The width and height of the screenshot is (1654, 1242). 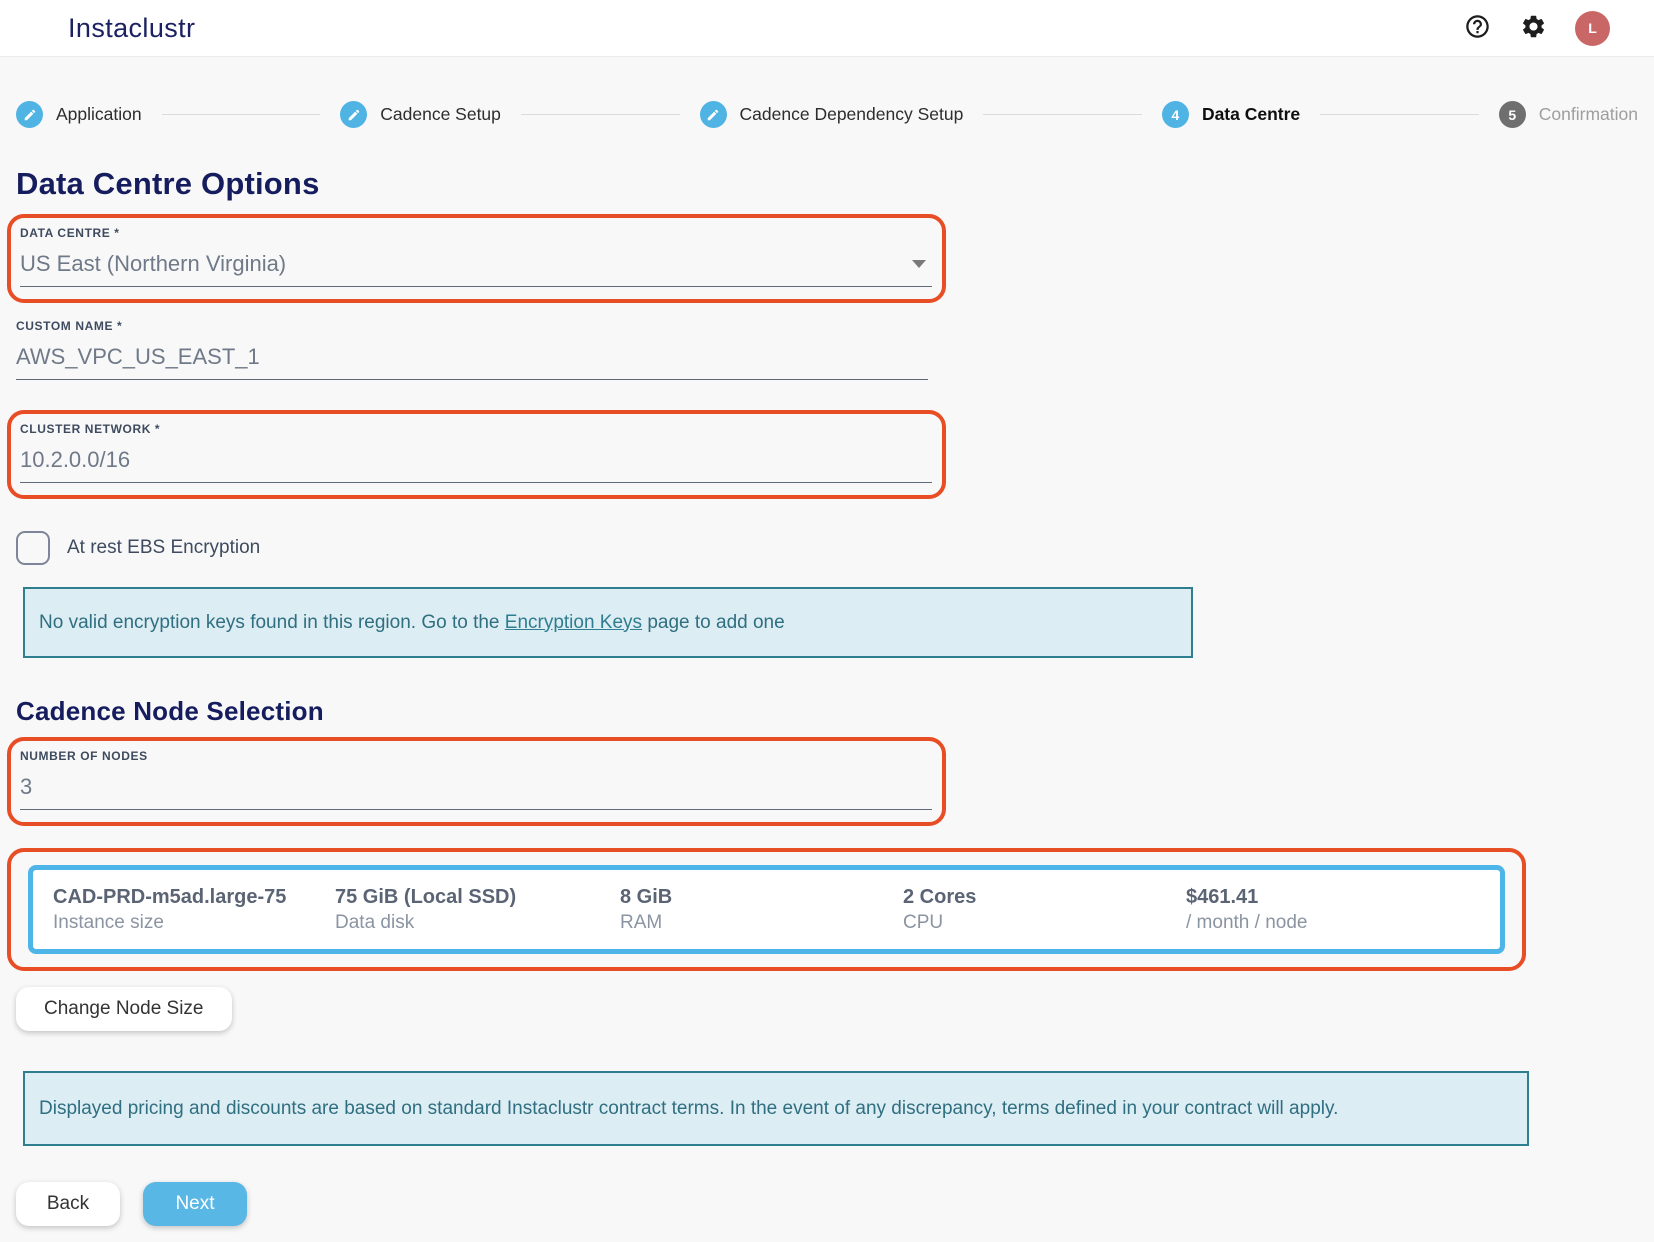 What do you see at coordinates (170, 896) in the screenshot?
I see `node-instance-value: CAD-PRD-m5ad.large-75` at bounding box center [170, 896].